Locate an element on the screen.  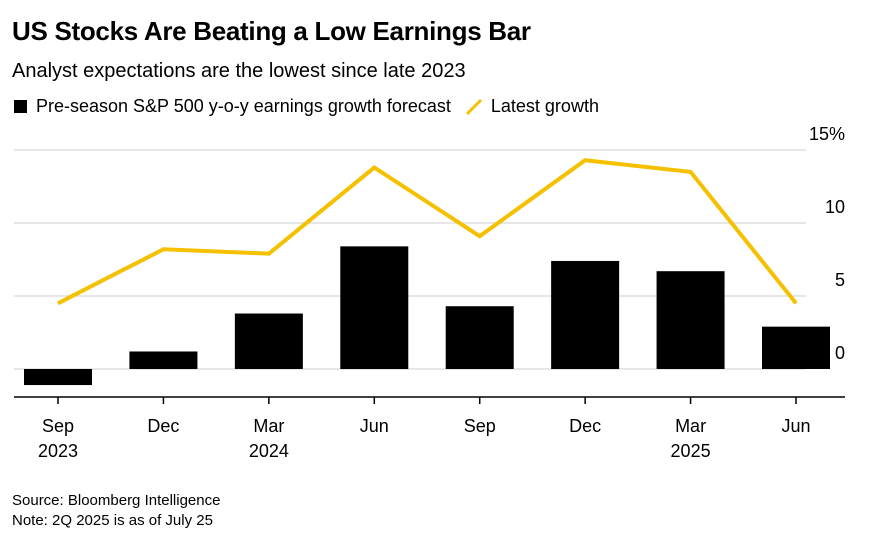
y-tick-label: 5 is located at coordinates (840, 280).